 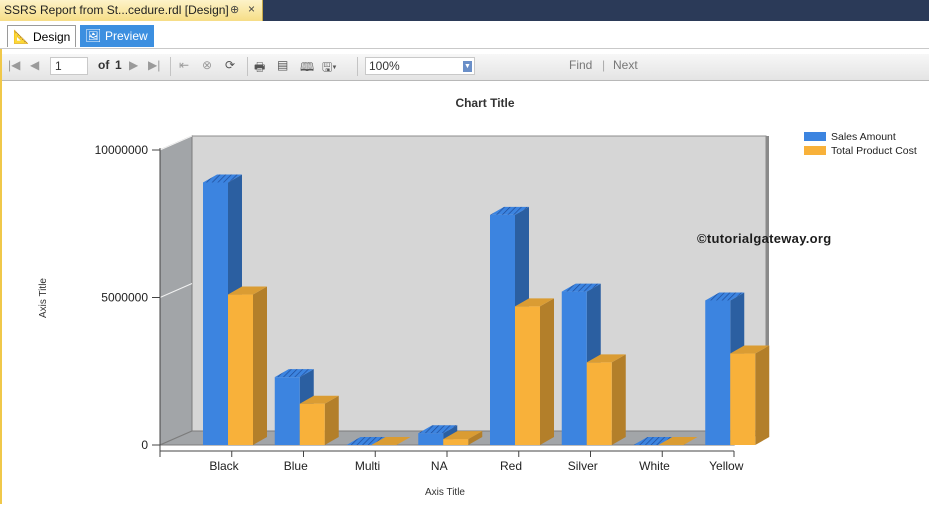 I want to click on export-icon: 🖫▾, so click(x=329, y=67).